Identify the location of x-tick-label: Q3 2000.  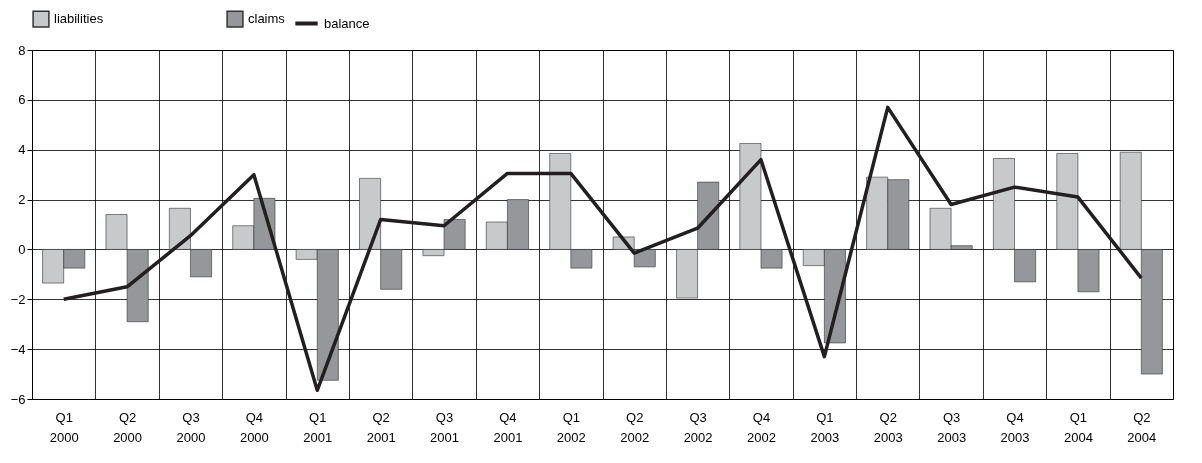
(191, 427).